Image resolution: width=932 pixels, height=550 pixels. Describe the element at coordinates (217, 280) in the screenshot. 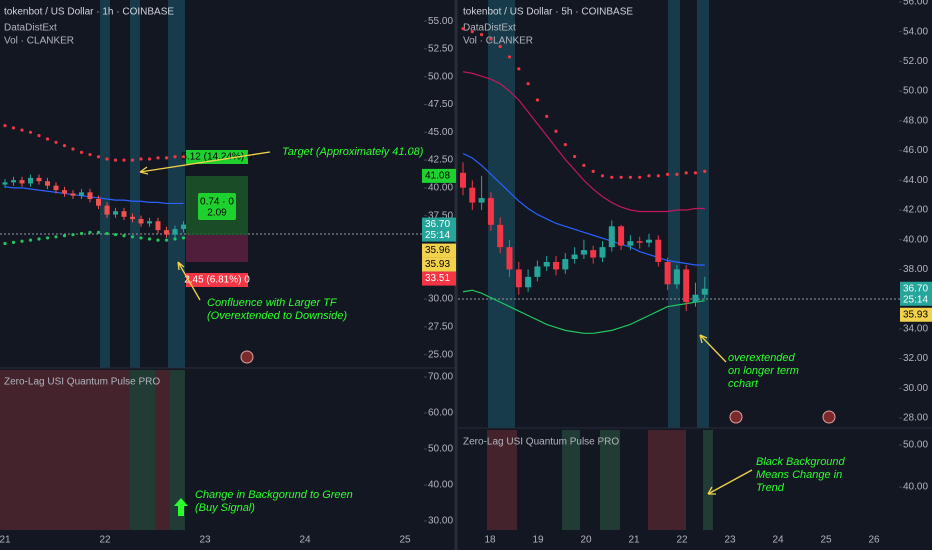

I see `stop-label: 2.45 (6.81%) 0` at that location.